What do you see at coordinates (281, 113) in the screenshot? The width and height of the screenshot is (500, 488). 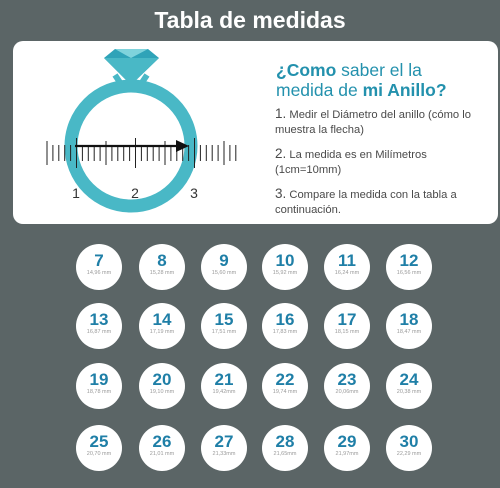 I see `step-number: 1.` at bounding box center [281, 113].